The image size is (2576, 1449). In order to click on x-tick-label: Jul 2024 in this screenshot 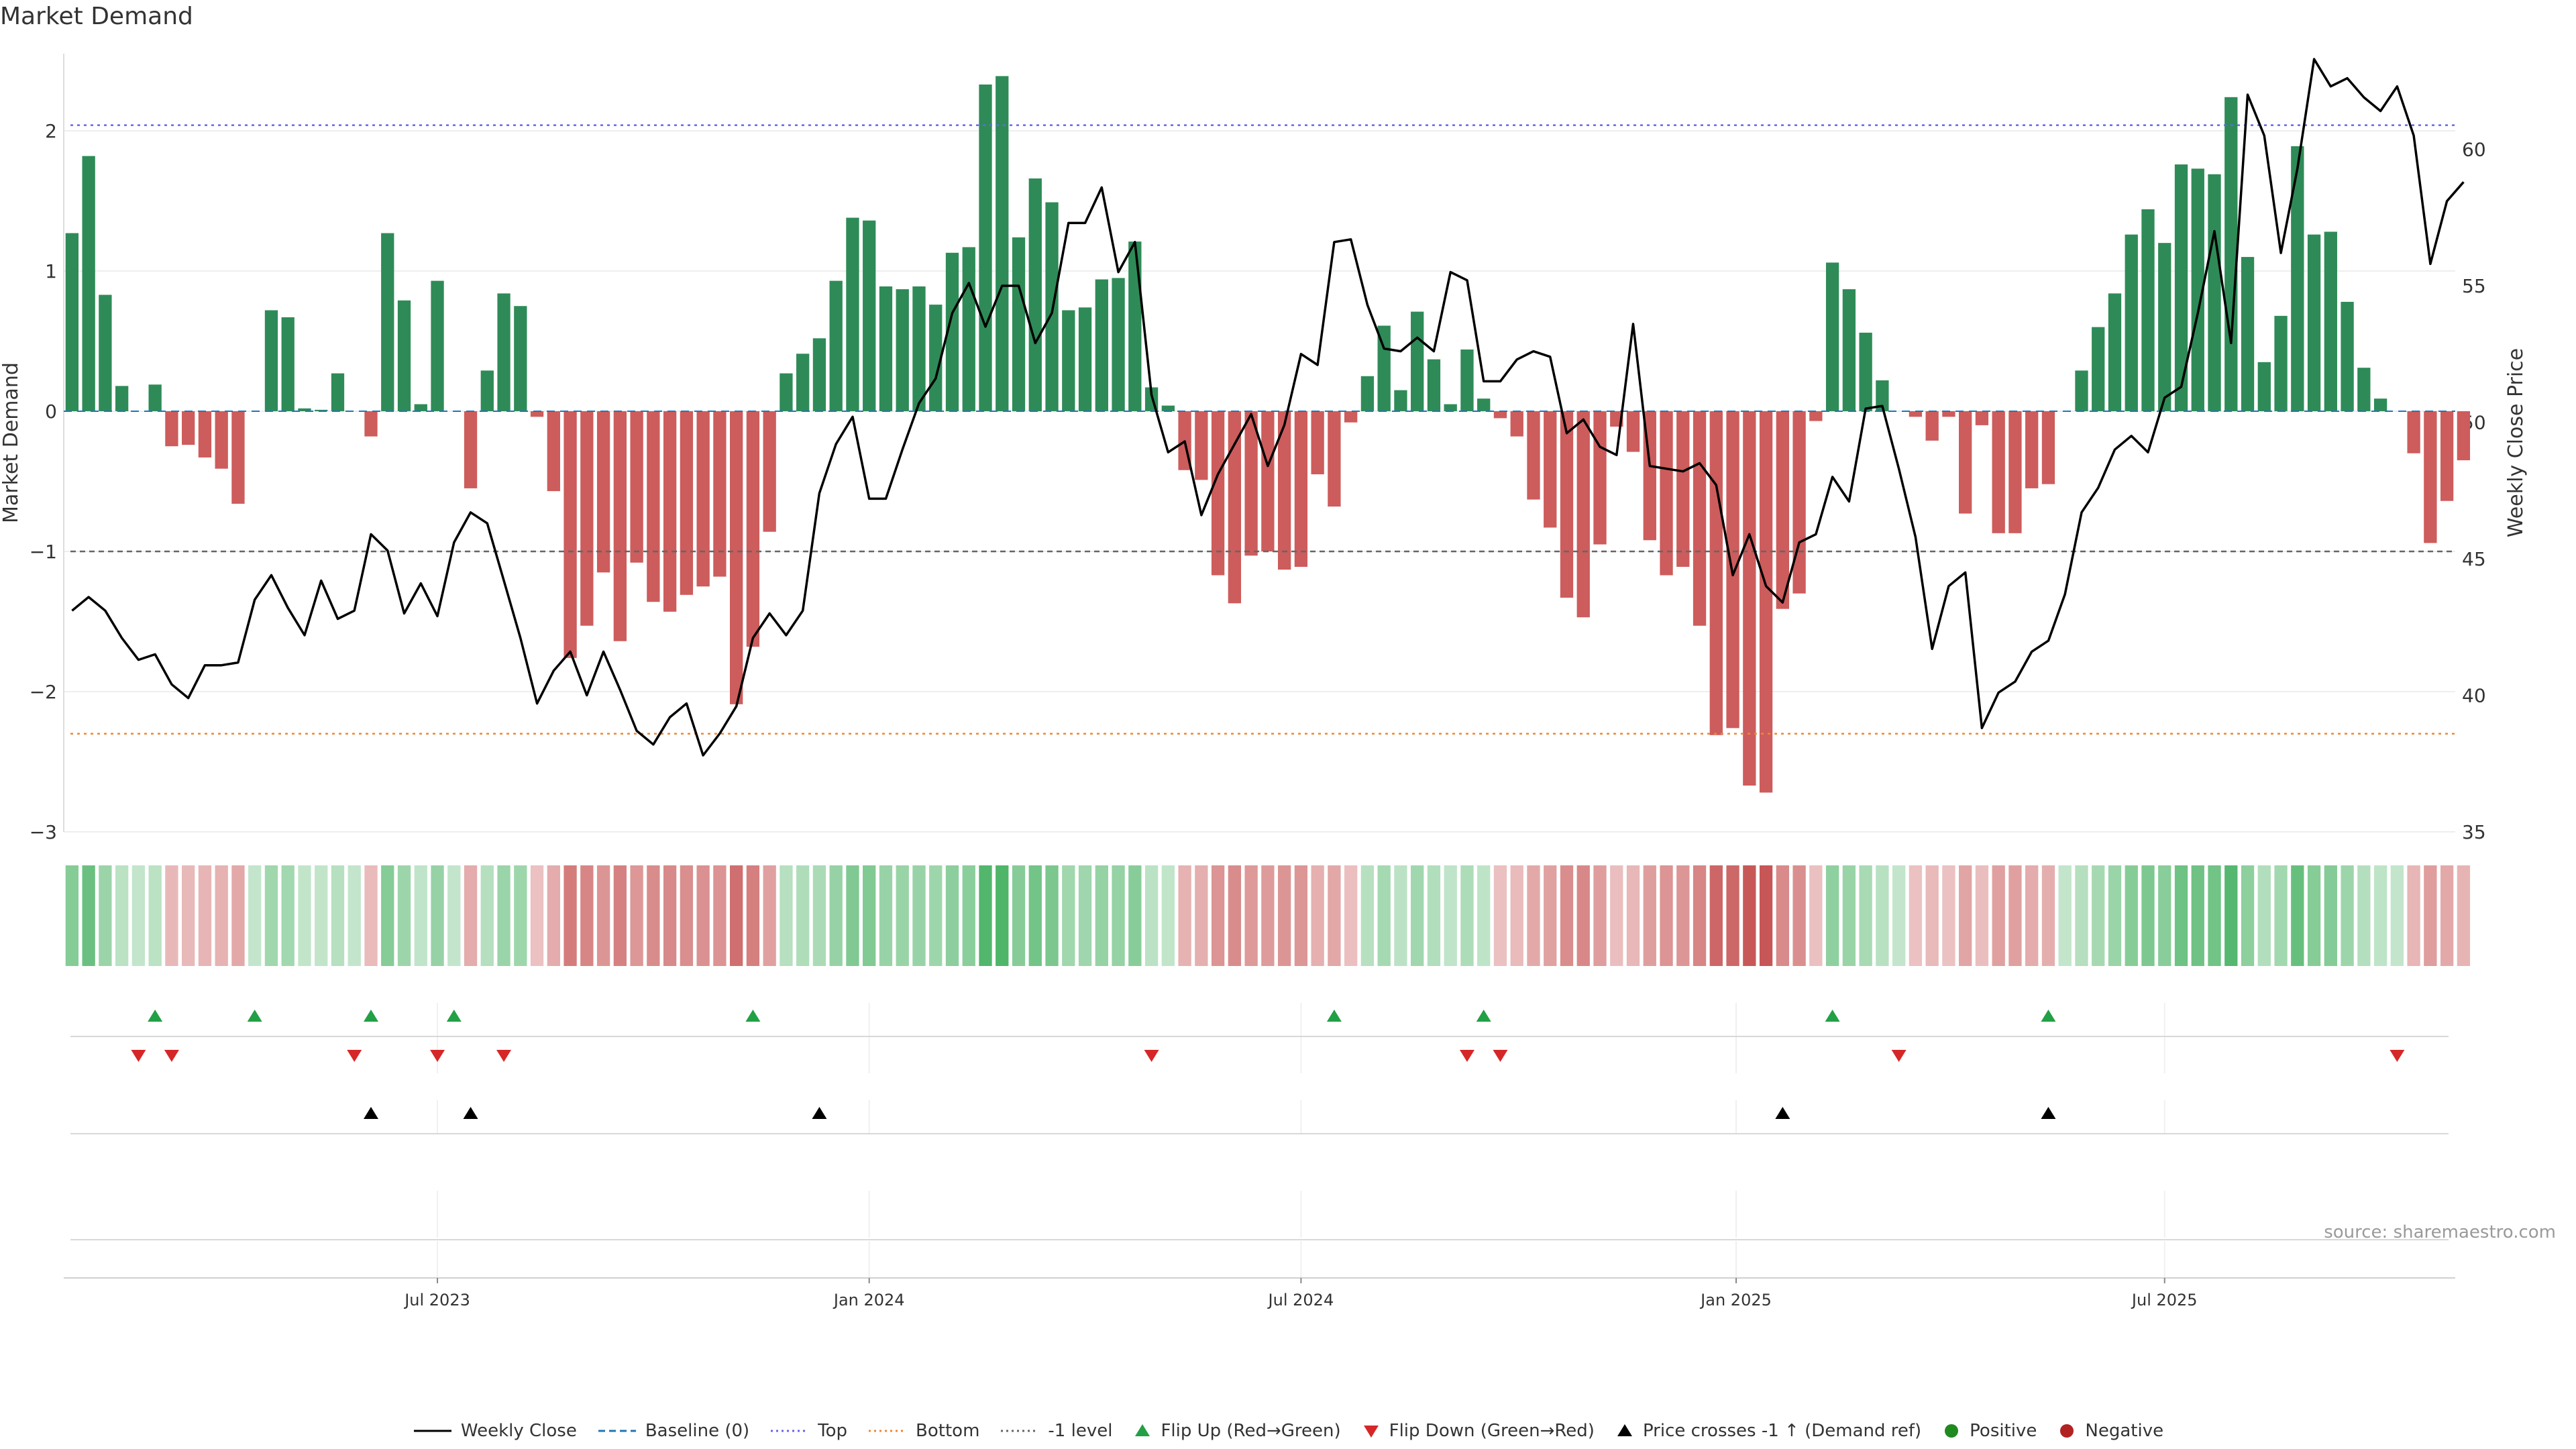, I will do `click(1300, 1300)`.